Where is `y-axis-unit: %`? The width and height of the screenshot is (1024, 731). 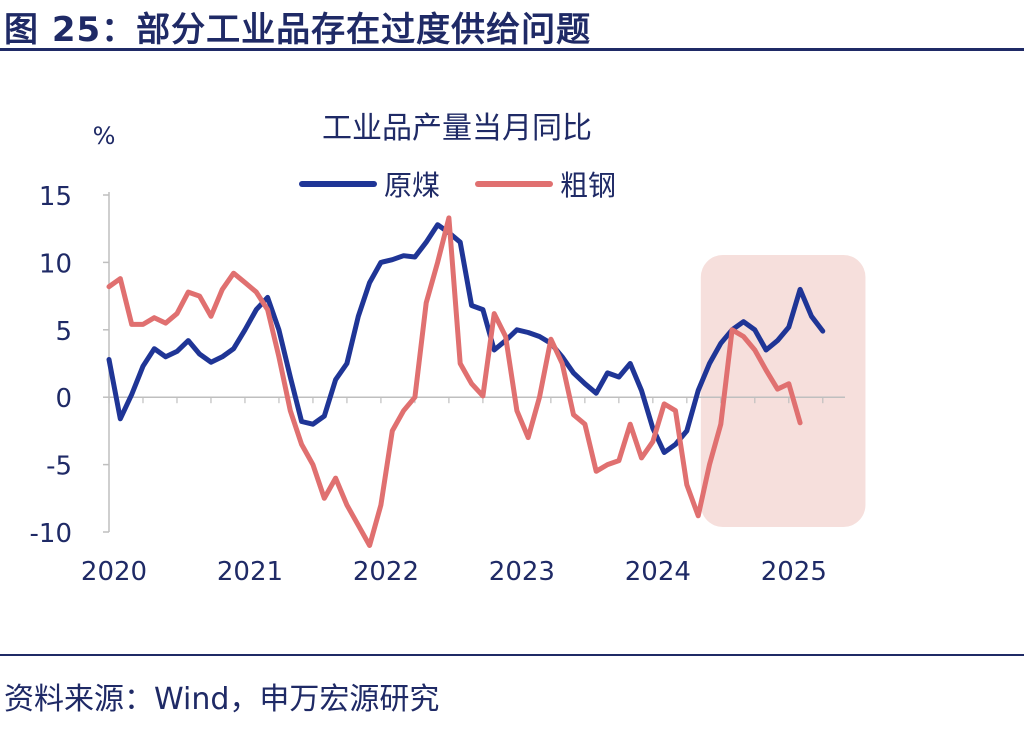 y-axis-unit: % is located at coordinates (104, 136).